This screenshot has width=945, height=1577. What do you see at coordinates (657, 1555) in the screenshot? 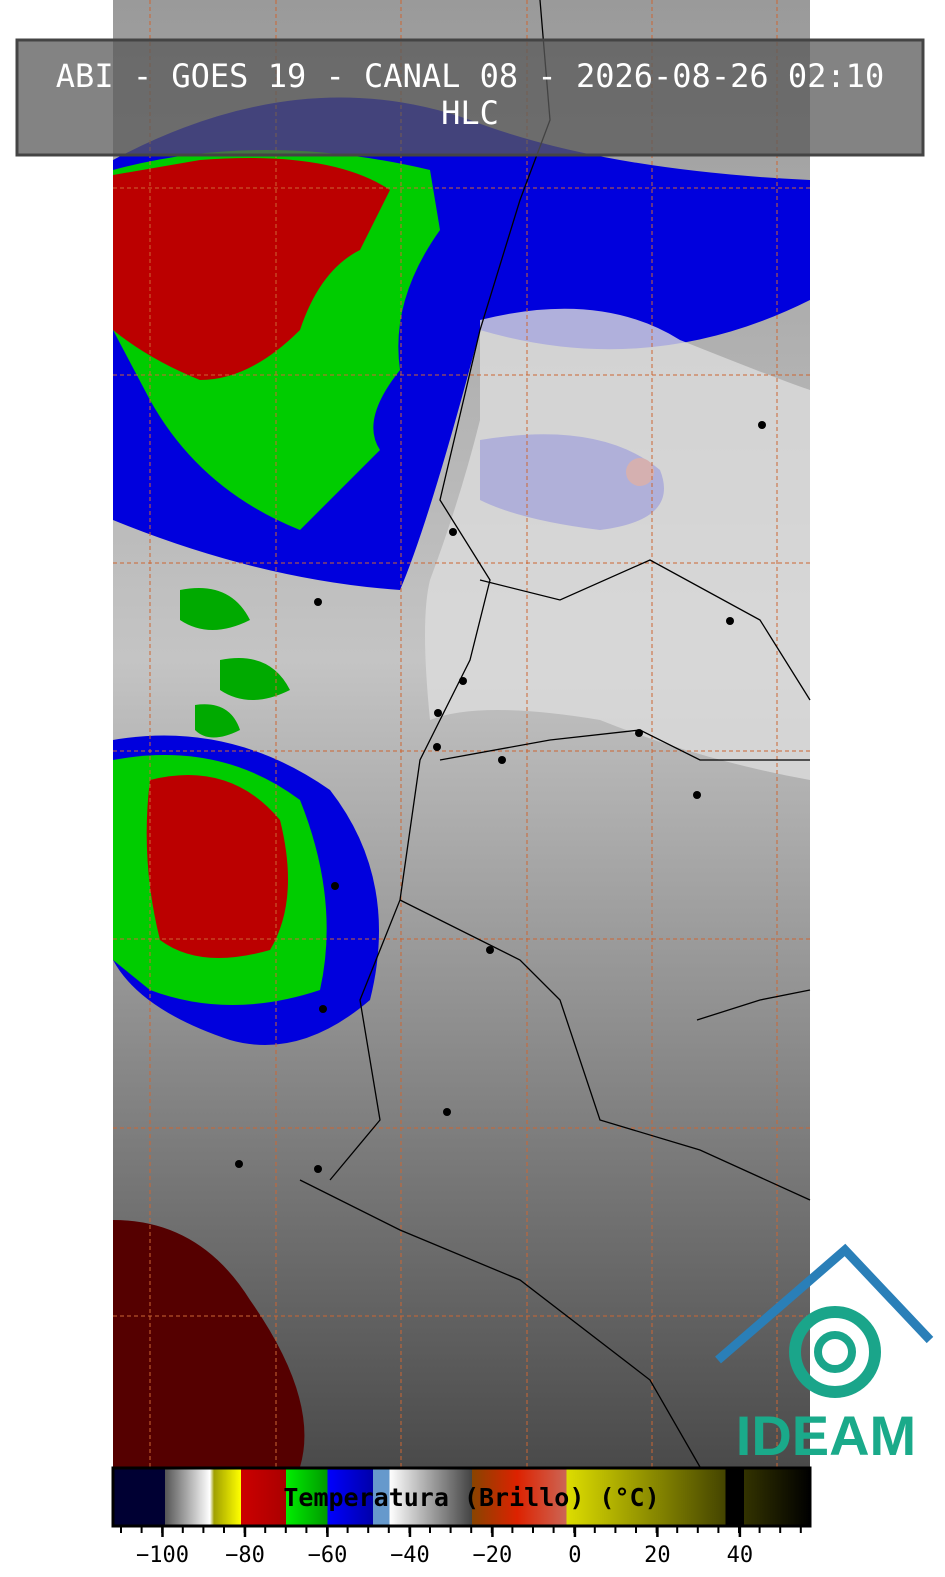
I see `colorbar-tick-label: 20` at bounding box center [657, 1555].